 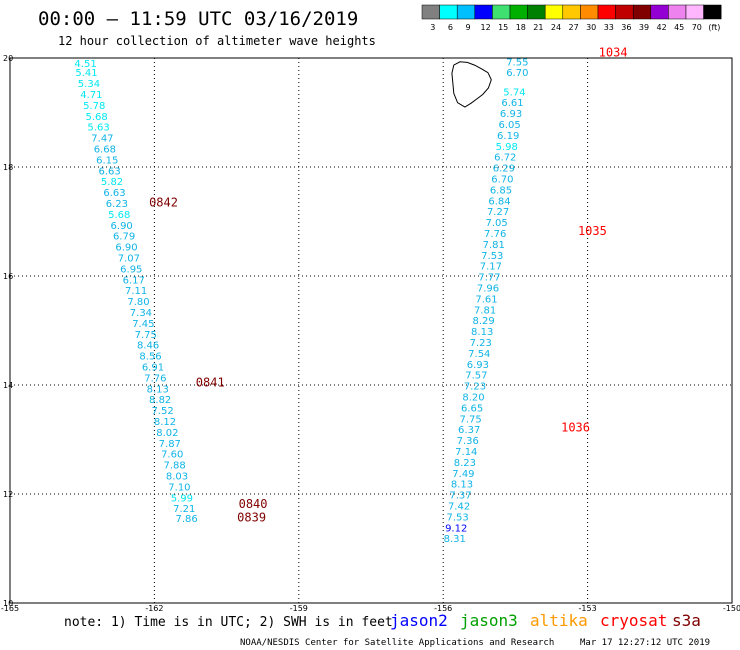 I want to click on wave-height-label: 7.87, so click(x=170, y=444).